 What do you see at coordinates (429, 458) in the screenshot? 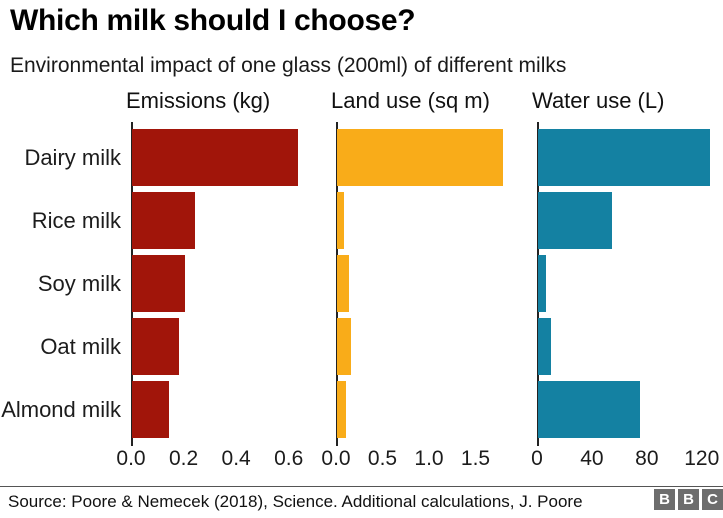
I see `x-tick-label: 1.0` at bounding box center [429, 458].